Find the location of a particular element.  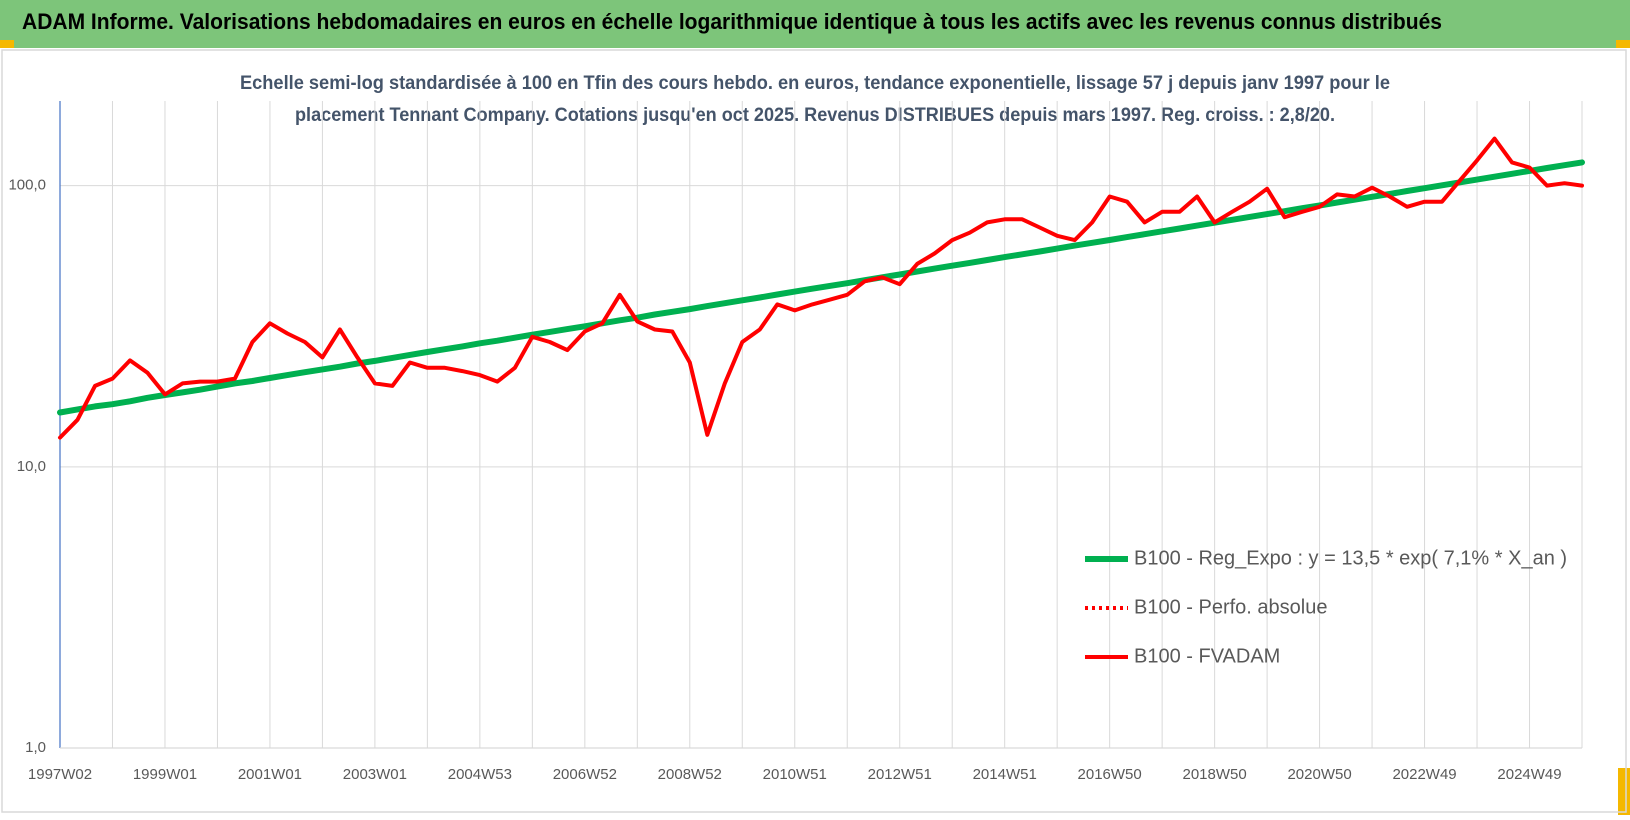

x-tick-label: 1997W02 is located at coordinates (60, 774).